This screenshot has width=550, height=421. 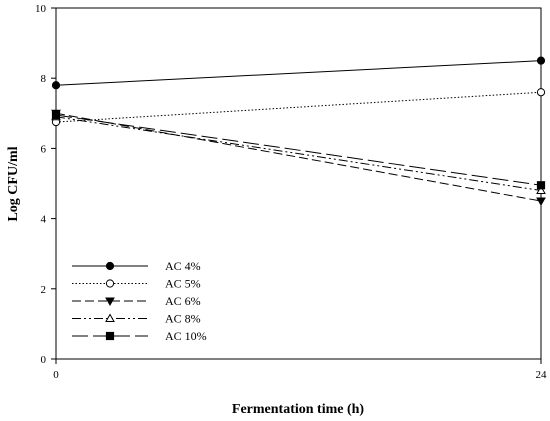 I want to click on legend-label: AC 8%, so click(x=183, y=319).